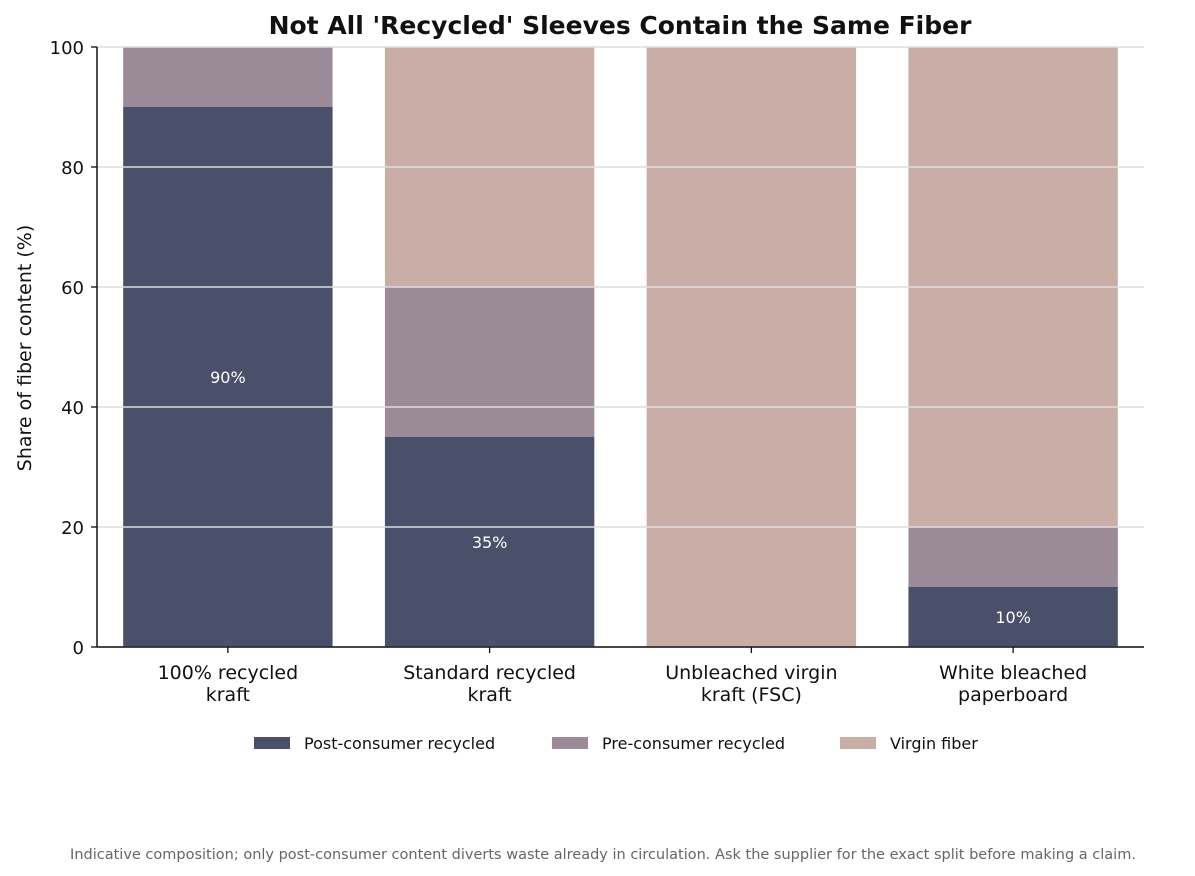 Image resolution: width=1195 pixels, height=876 pixels. I want to click on legend-label: Pre-consumer recycled, so click(693, 743).